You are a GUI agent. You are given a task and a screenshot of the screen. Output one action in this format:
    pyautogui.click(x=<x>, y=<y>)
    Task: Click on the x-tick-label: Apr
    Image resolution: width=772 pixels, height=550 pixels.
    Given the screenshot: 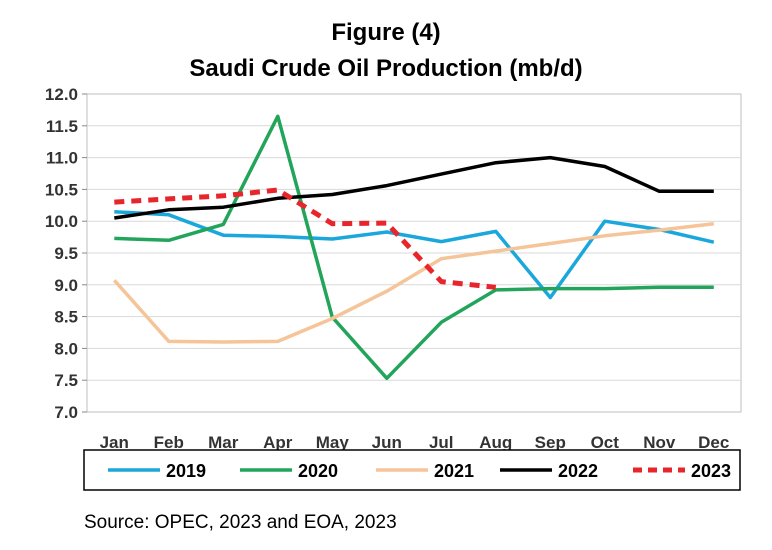 What is the action you would take?
    pyautogui.click(x=278, y=442)
    